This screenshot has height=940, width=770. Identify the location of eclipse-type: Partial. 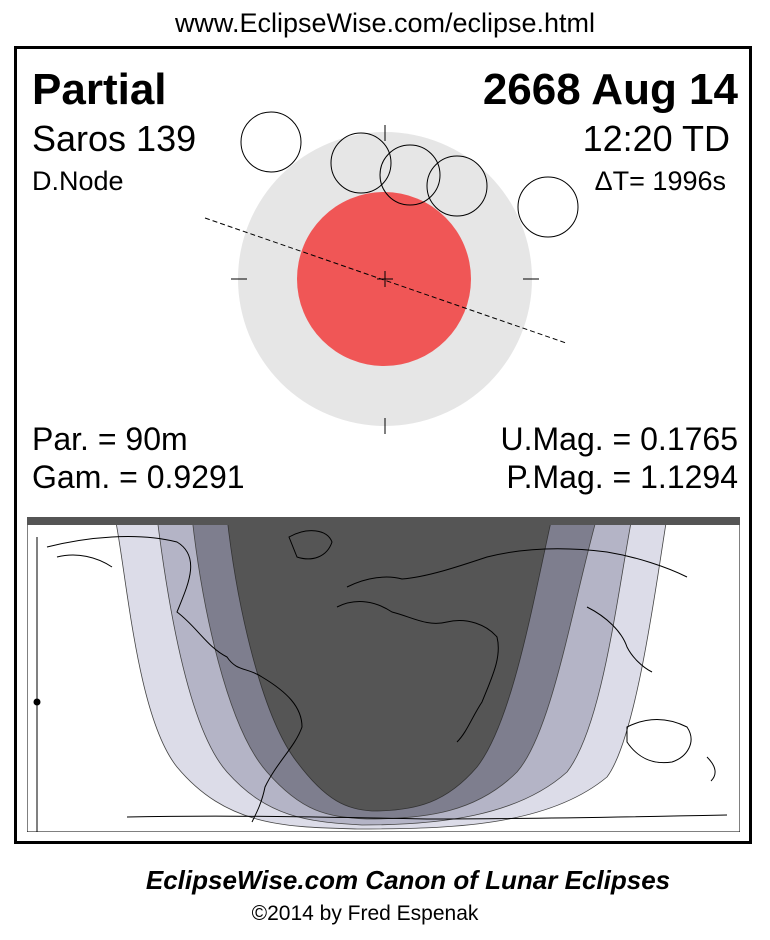
(99, 89).